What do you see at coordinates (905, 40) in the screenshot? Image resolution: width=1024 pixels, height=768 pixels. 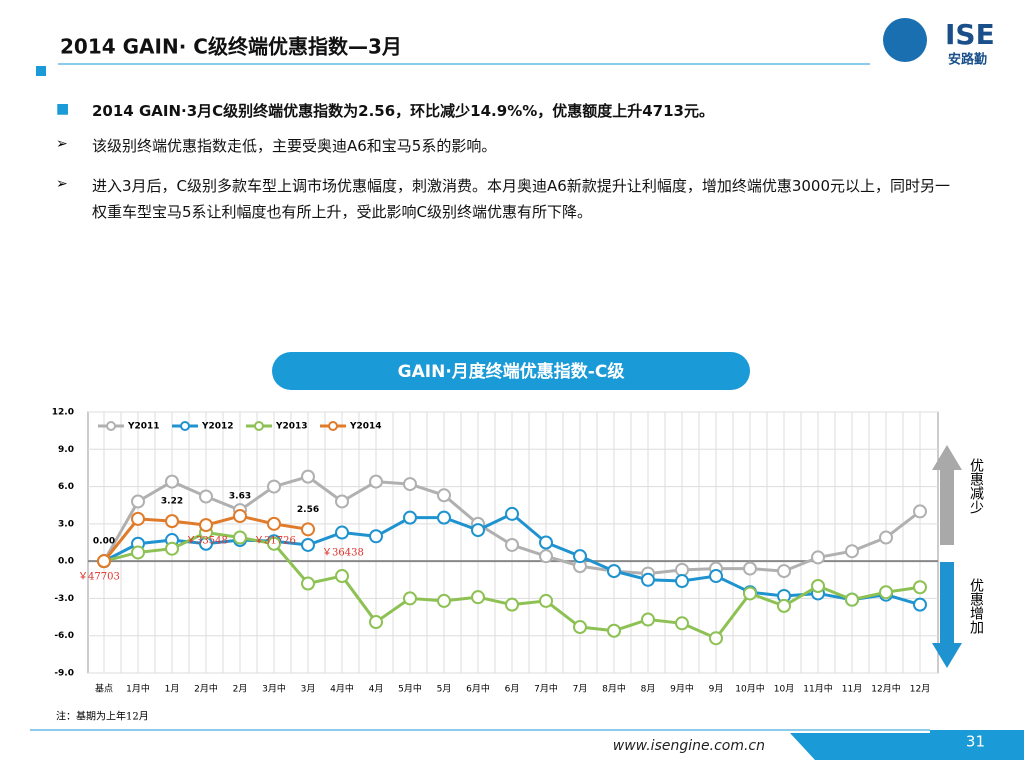 I see `logo-globe` at bounding box center [905, 40].